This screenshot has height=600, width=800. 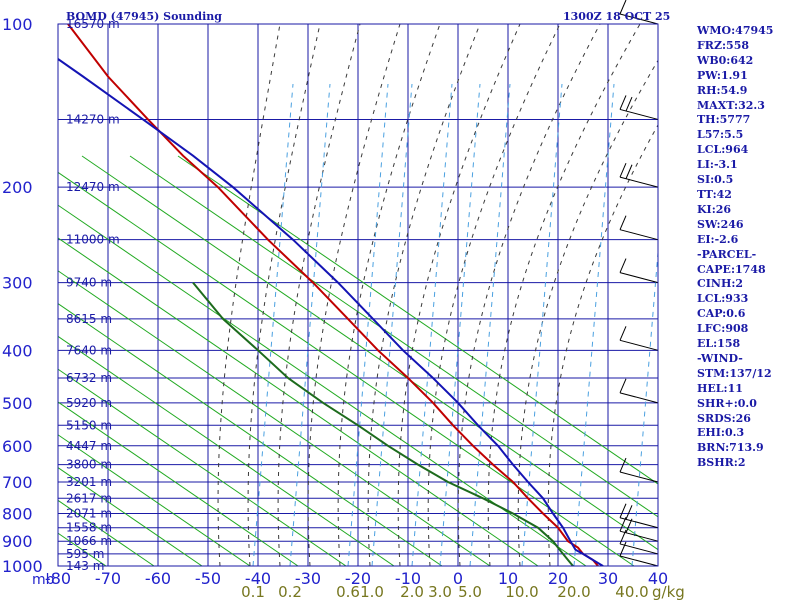 I want to click on mixing-ratio-label: 5.0, so click(x=470, y=591).